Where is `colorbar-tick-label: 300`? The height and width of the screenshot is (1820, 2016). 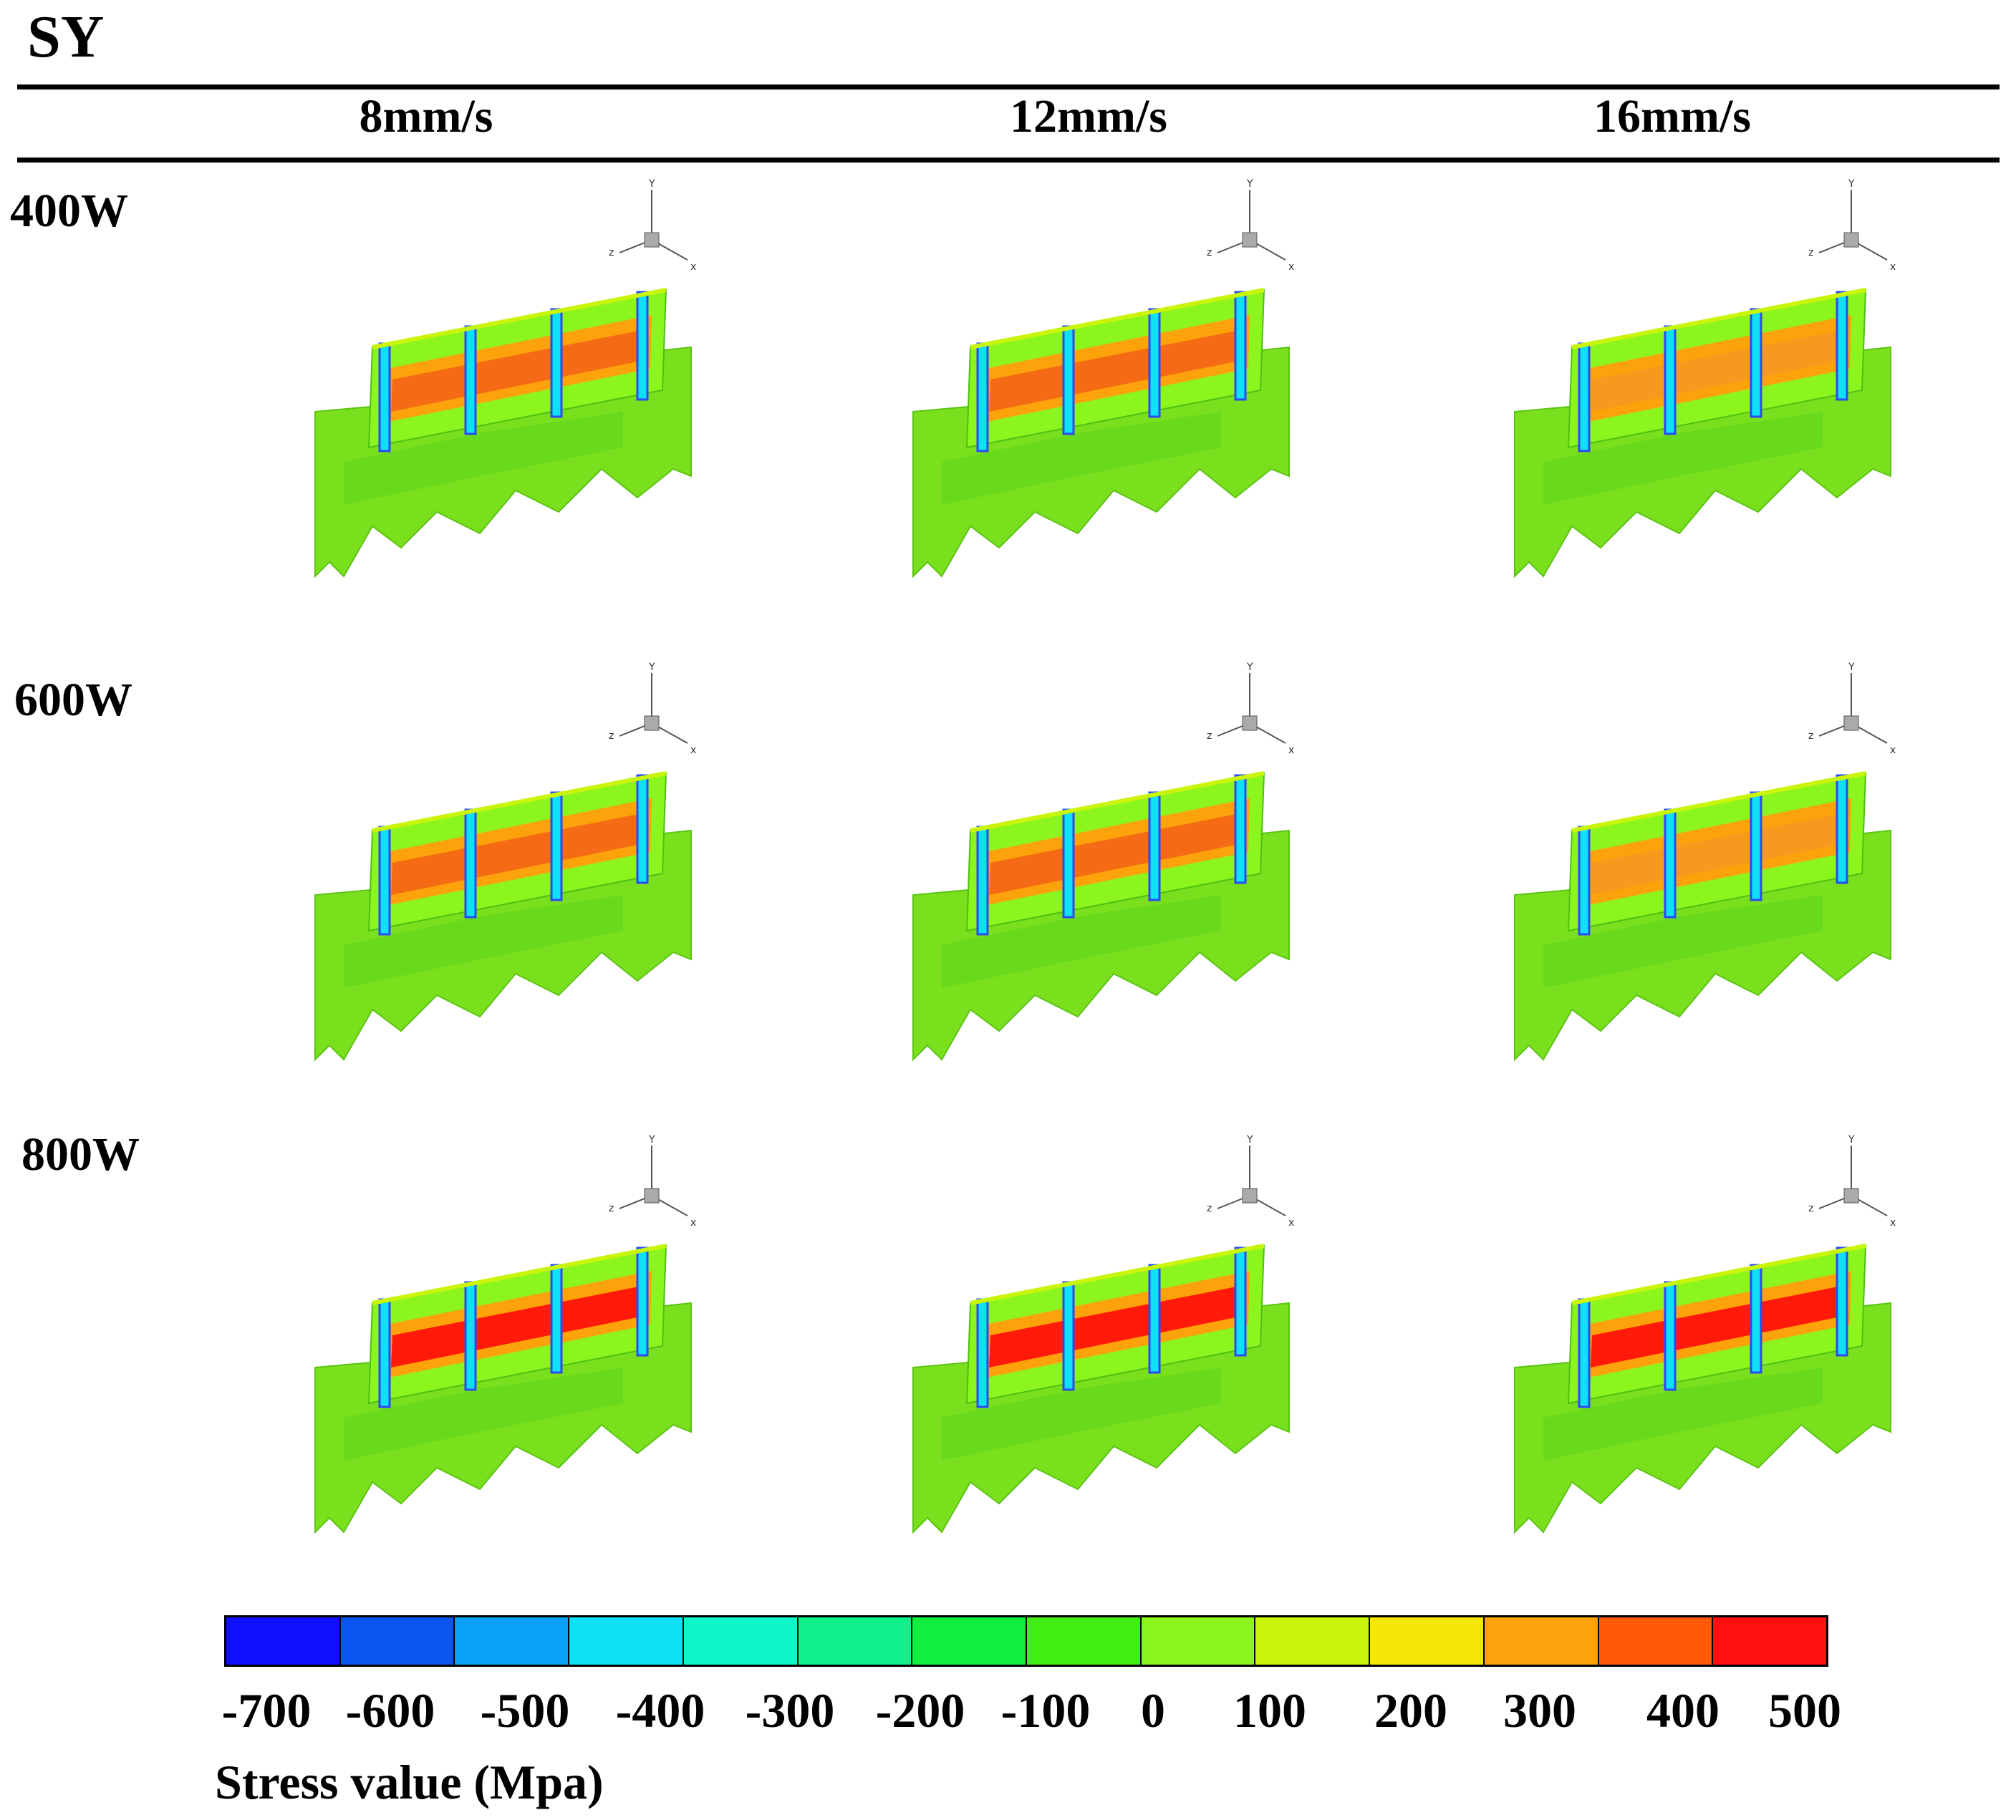
colorbar-tick-label: 300 is located at coordinates (1539, 1710).